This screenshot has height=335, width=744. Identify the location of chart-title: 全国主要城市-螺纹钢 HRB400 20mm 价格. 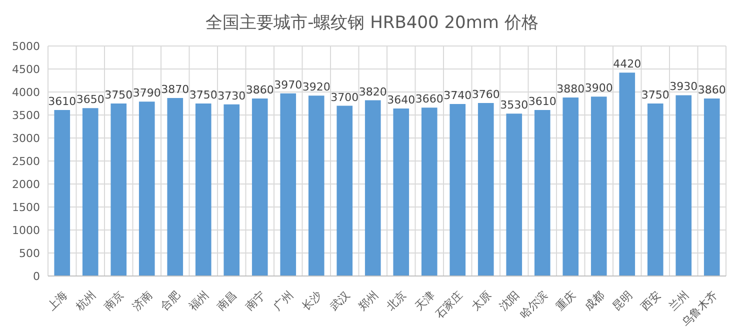
(372, 23).